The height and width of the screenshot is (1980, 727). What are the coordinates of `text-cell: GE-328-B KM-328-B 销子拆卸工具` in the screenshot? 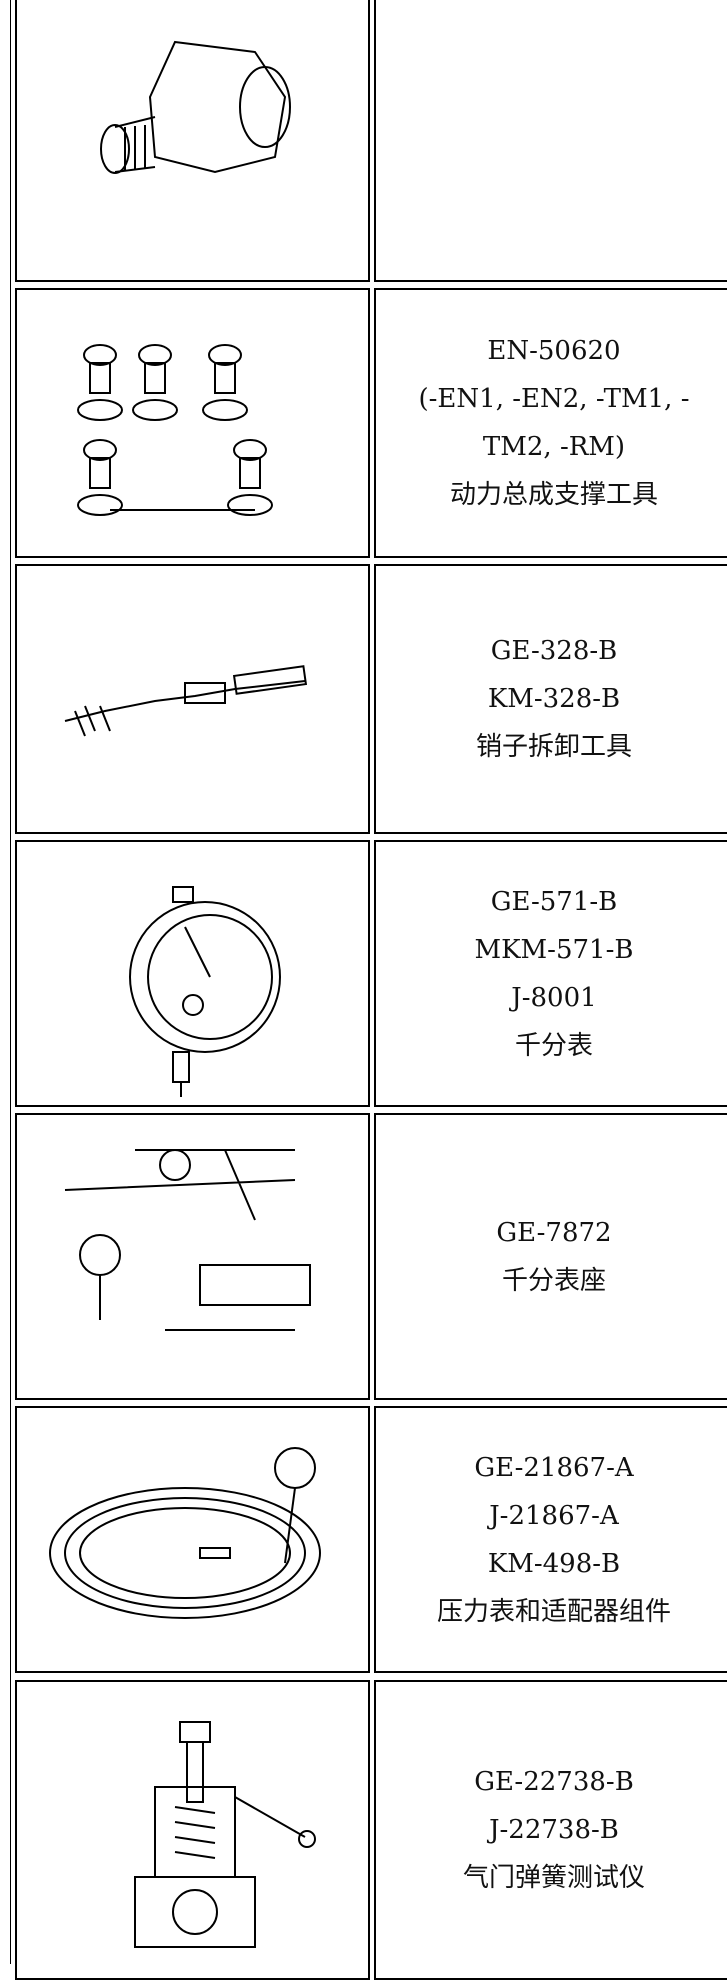 It's located at (550, 699).